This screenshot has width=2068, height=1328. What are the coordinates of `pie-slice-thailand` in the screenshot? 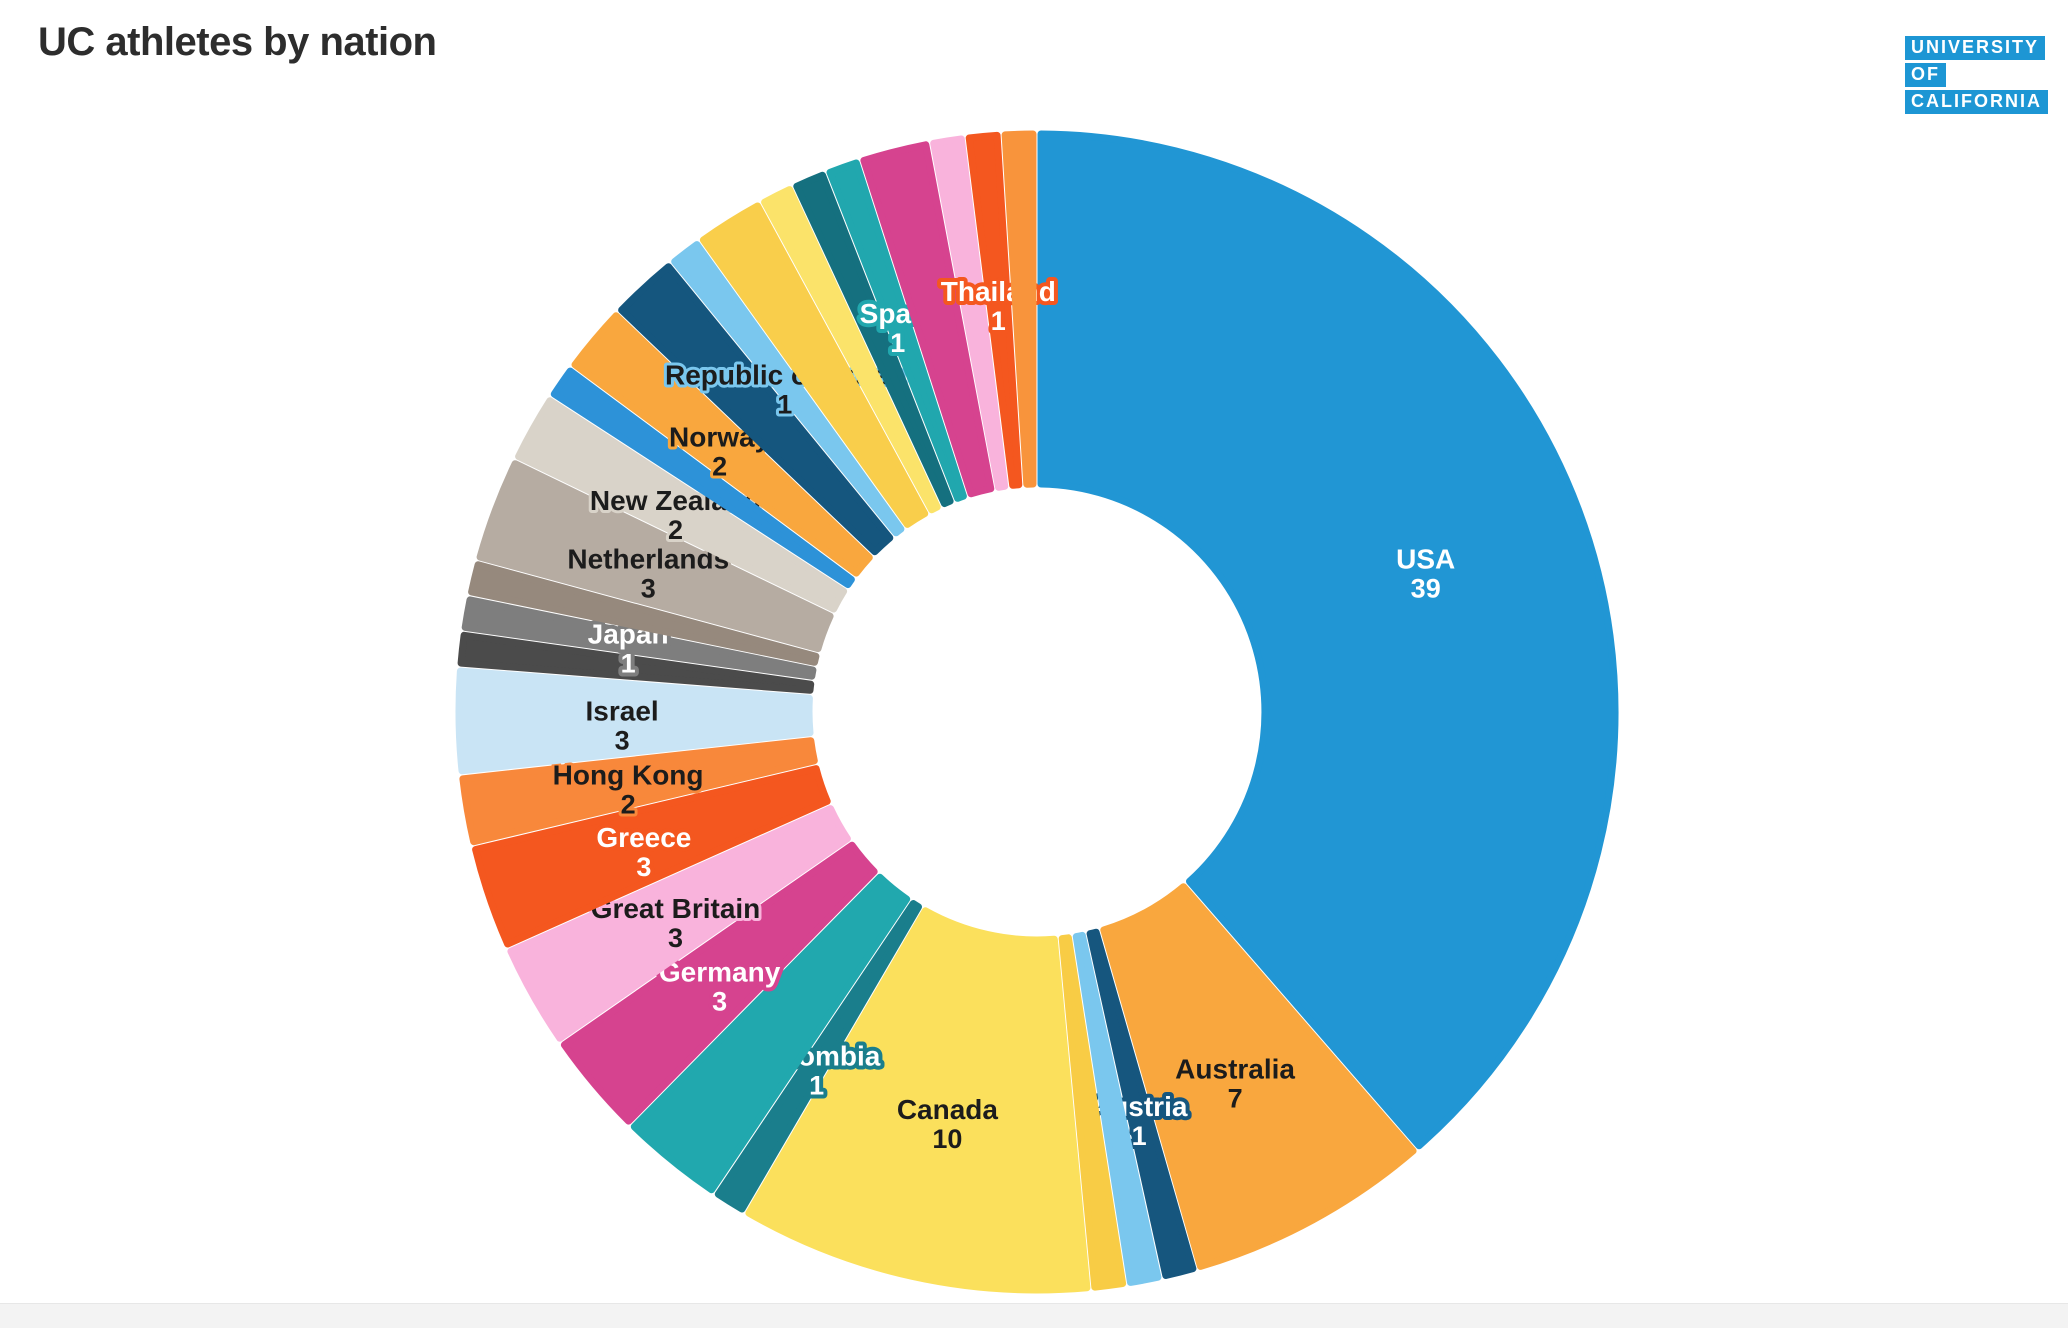 It's located at (994, 310).